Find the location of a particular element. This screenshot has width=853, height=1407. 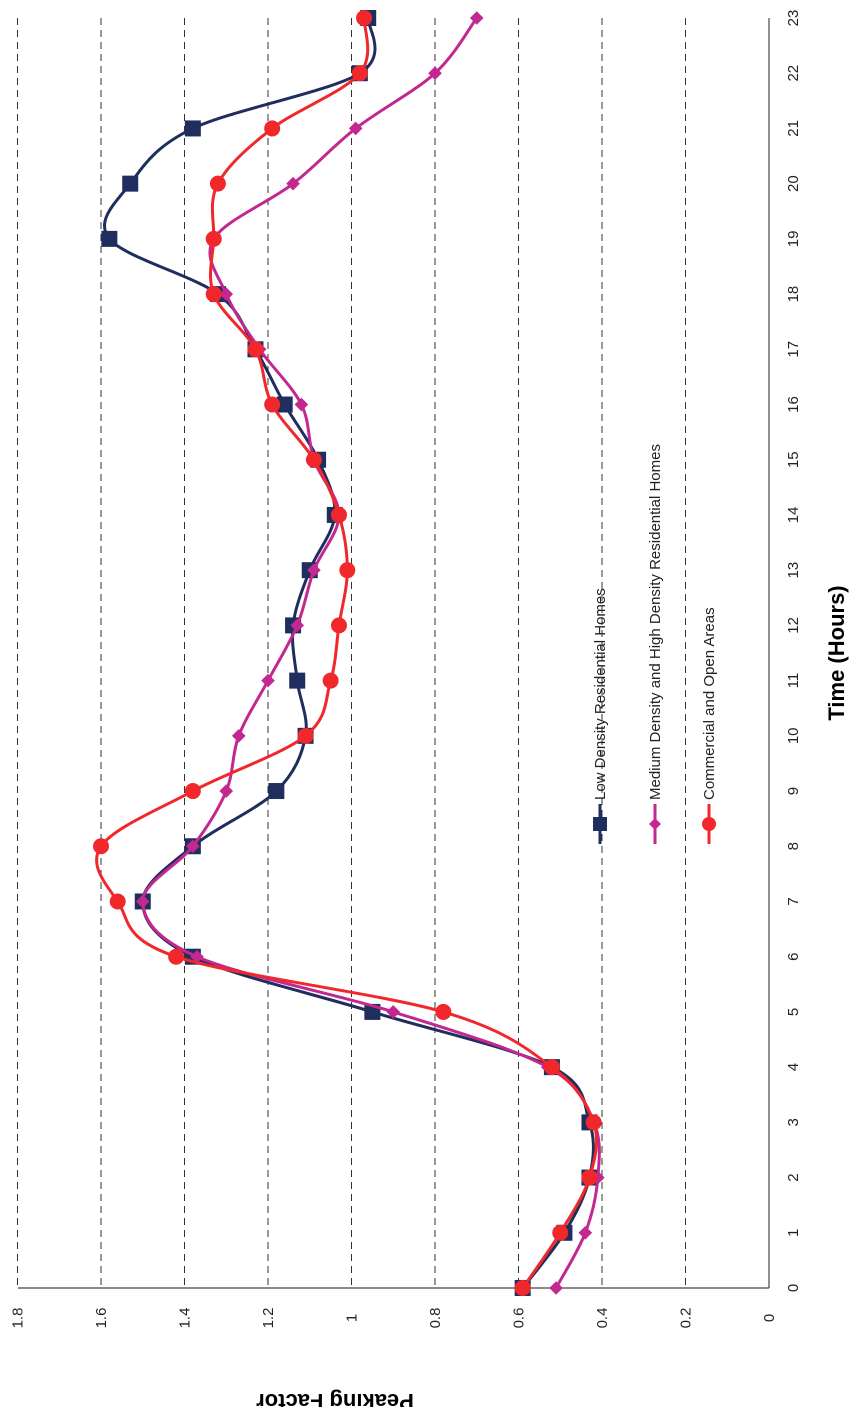

x-axis-title: Time (Hours) is located at coordinates (836, 652).